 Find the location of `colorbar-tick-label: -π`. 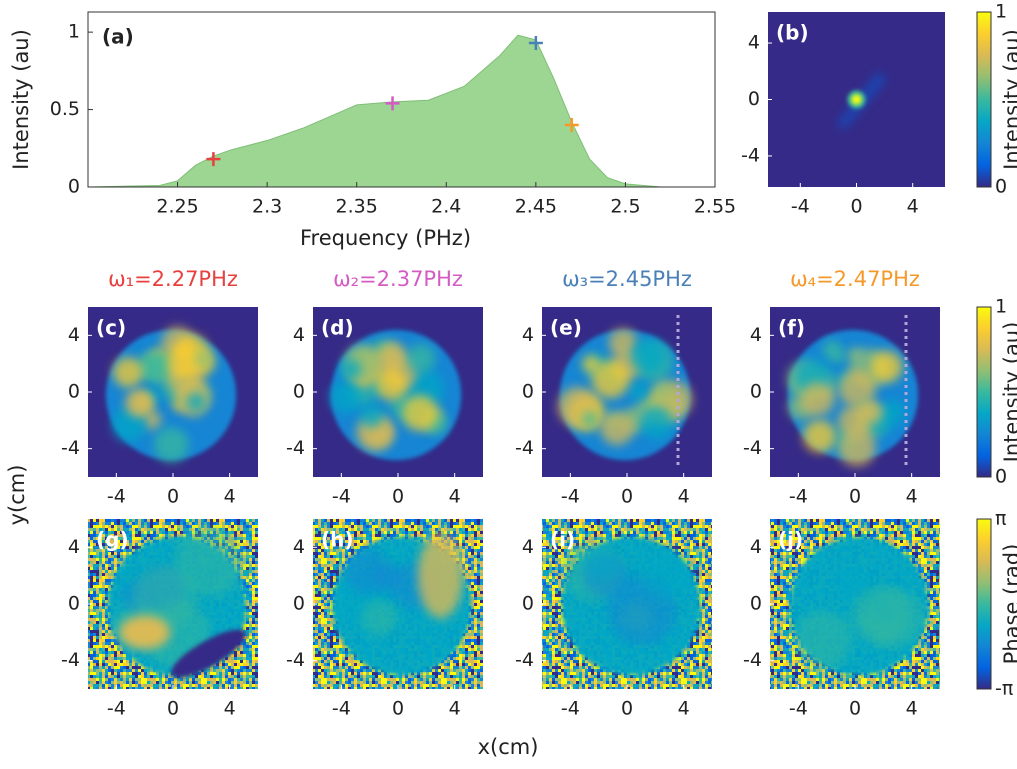

colorbar-tick-label: -π is located at coordinates (1004, 689).